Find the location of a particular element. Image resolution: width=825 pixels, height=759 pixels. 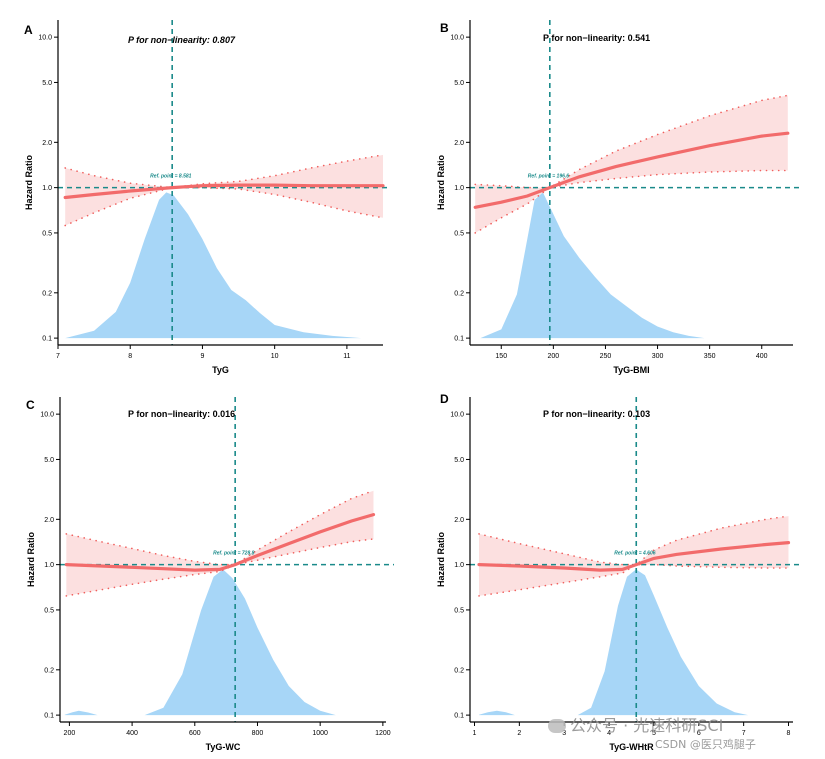

x-axis-label: TyG-WHtR is located at coordinates (631, 747).